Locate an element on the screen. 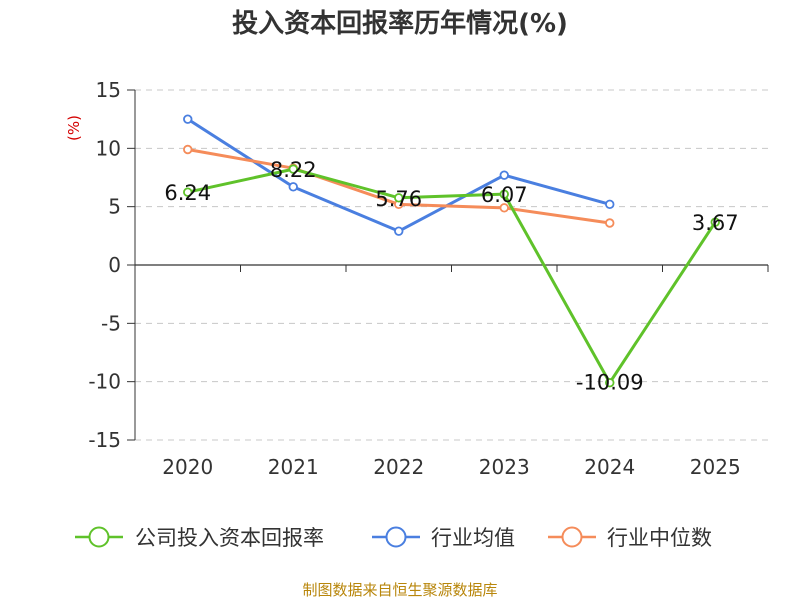 The image size is (800, 600). legend-item: 行业均值 is located at coordinates (443, 538).